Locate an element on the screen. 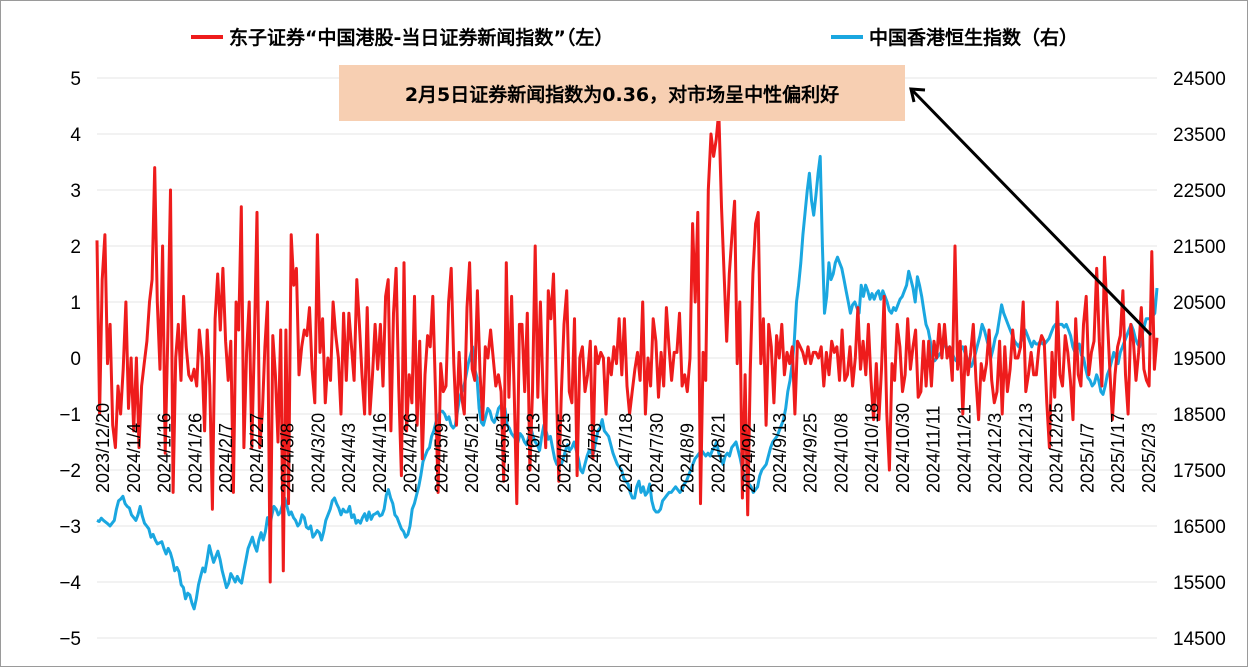  x-axis-tick-label: 2024/12/25 is located at coordinates (1057, 448).